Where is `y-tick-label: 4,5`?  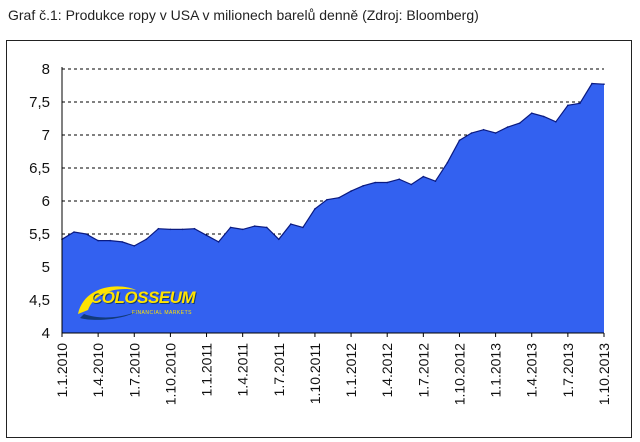
y-tick-label: 4,5 is located at coordinates (39, 300).